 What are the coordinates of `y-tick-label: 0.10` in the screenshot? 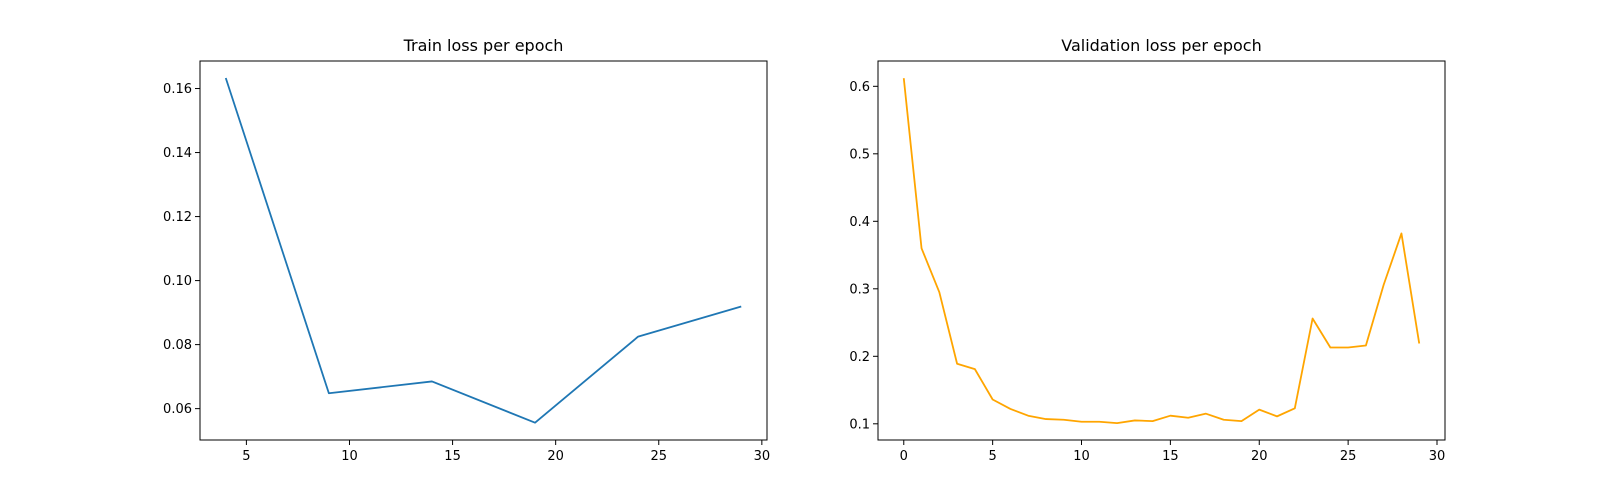 It's located at (177, 281).